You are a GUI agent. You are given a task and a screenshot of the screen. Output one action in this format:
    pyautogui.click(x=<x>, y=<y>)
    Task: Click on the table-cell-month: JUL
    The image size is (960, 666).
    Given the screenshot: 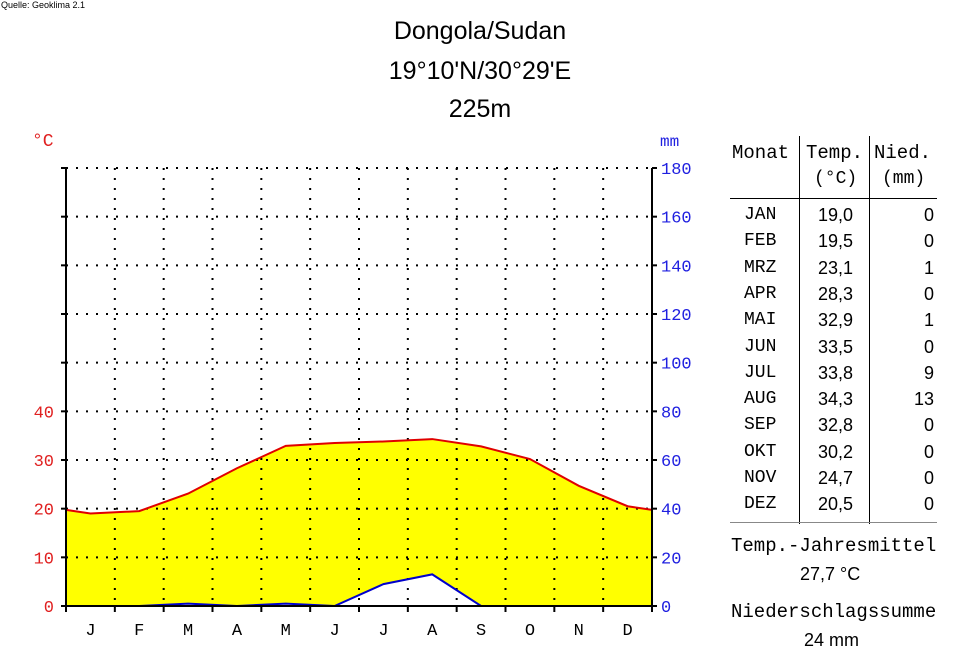 What is the action you would take?
    pyautogui.click(x=760, y=372)
    